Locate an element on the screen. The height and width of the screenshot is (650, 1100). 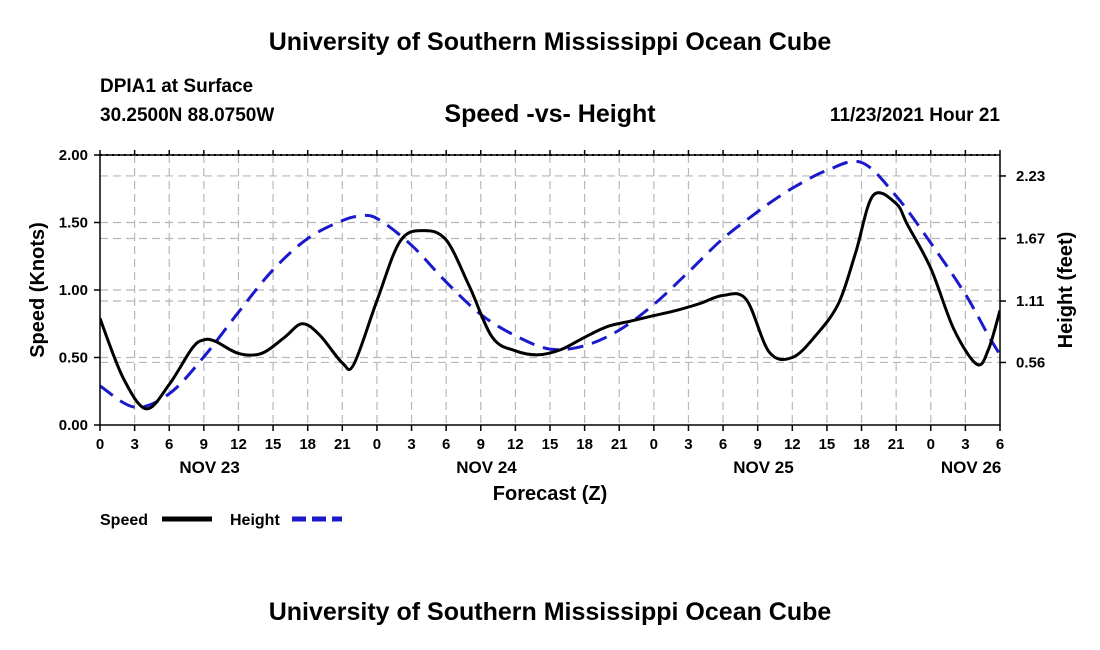
legend-label-height: Height is located at coordinates (255, 520).